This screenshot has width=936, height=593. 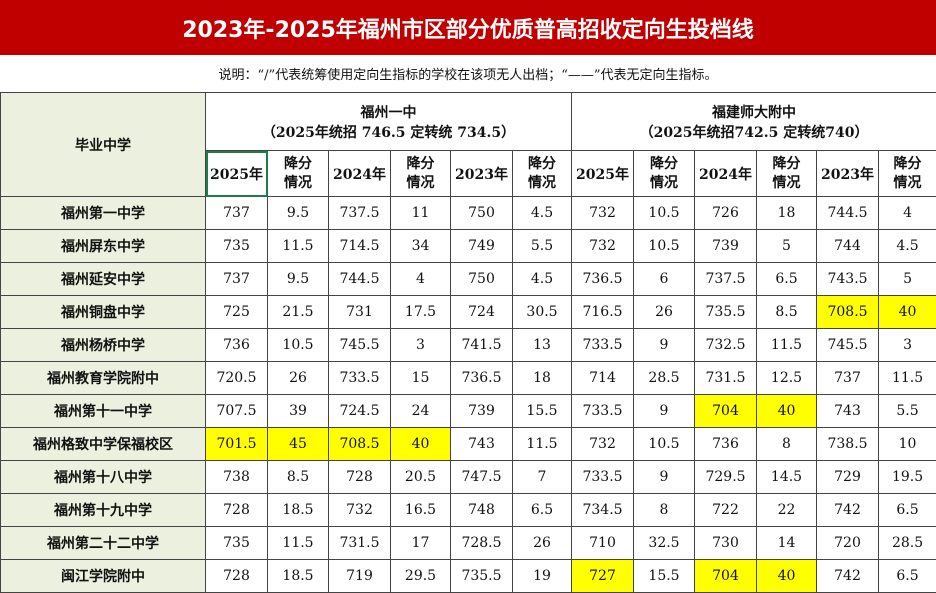 What do you see at coordinates (848, 576) in the screenshot?
I see `score-cell: 742` at bounding box center [848, 576].